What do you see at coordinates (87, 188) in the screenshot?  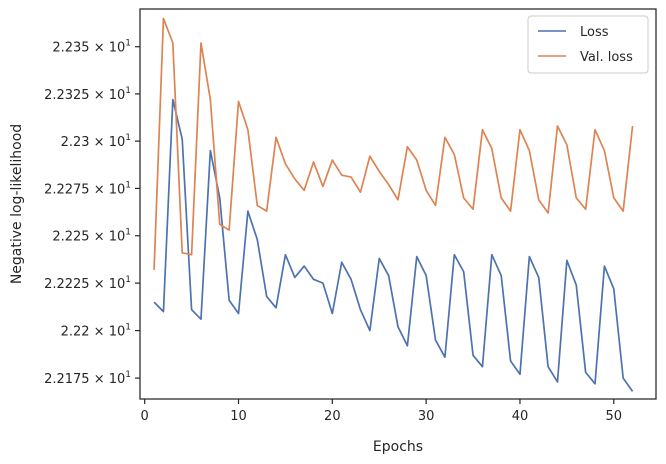 I see `y-tick-label: 2.2275 × 10¹` at bounding box center [87, 188].